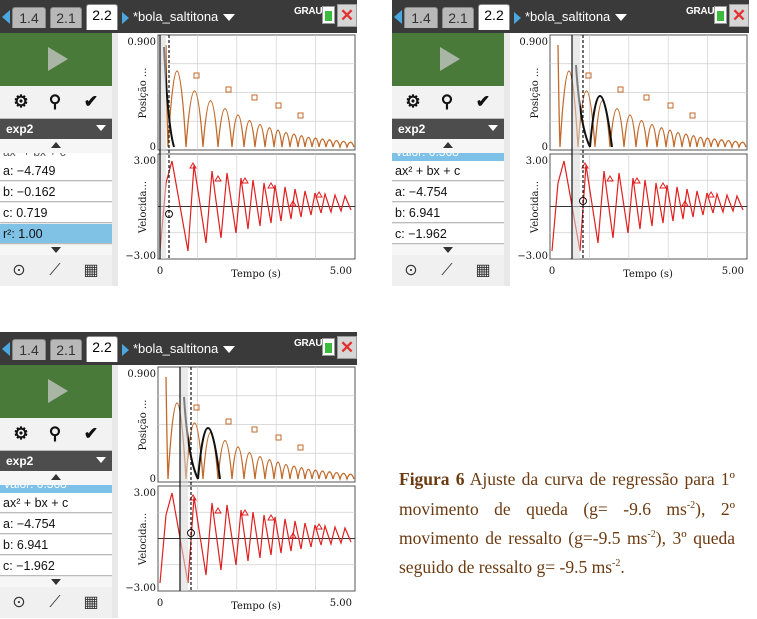  I want to click on list-item: r²: 1.00, so click(56, 234).